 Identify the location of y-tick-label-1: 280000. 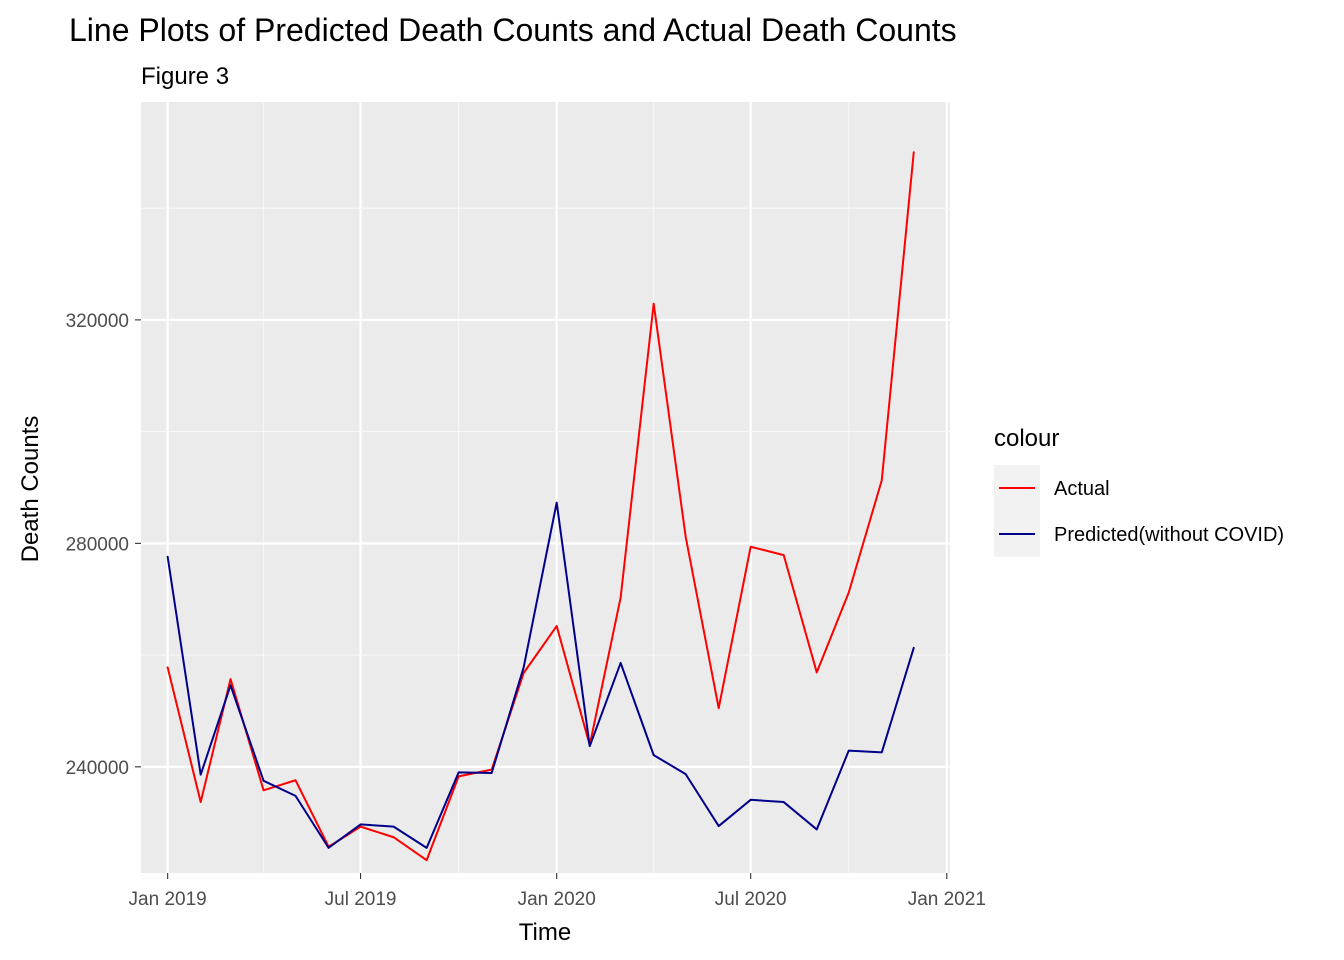
(97, 544).